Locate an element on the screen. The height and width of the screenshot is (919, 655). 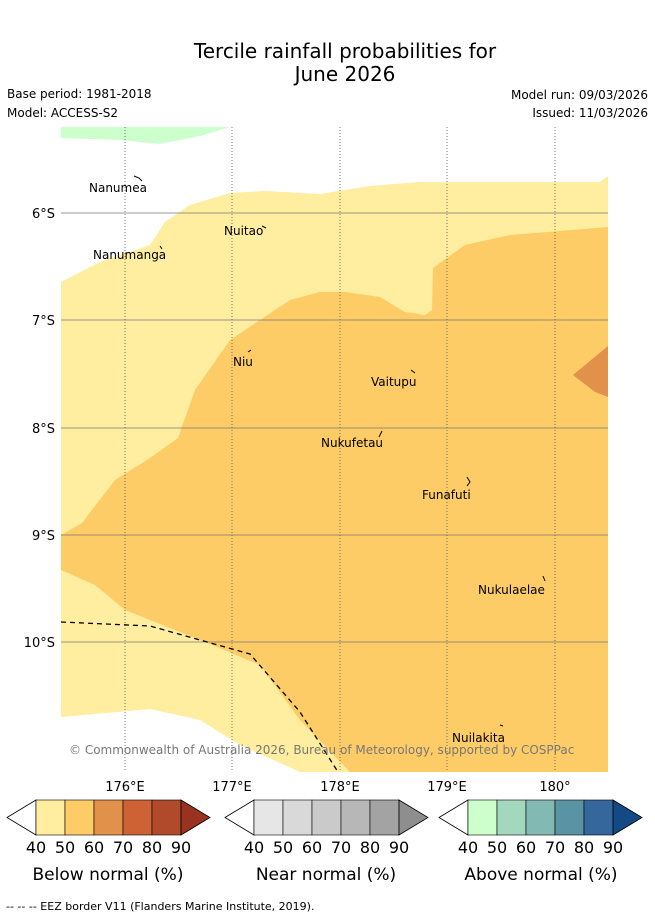
above-tick-60: 60 is located at coordinates (526, 847).